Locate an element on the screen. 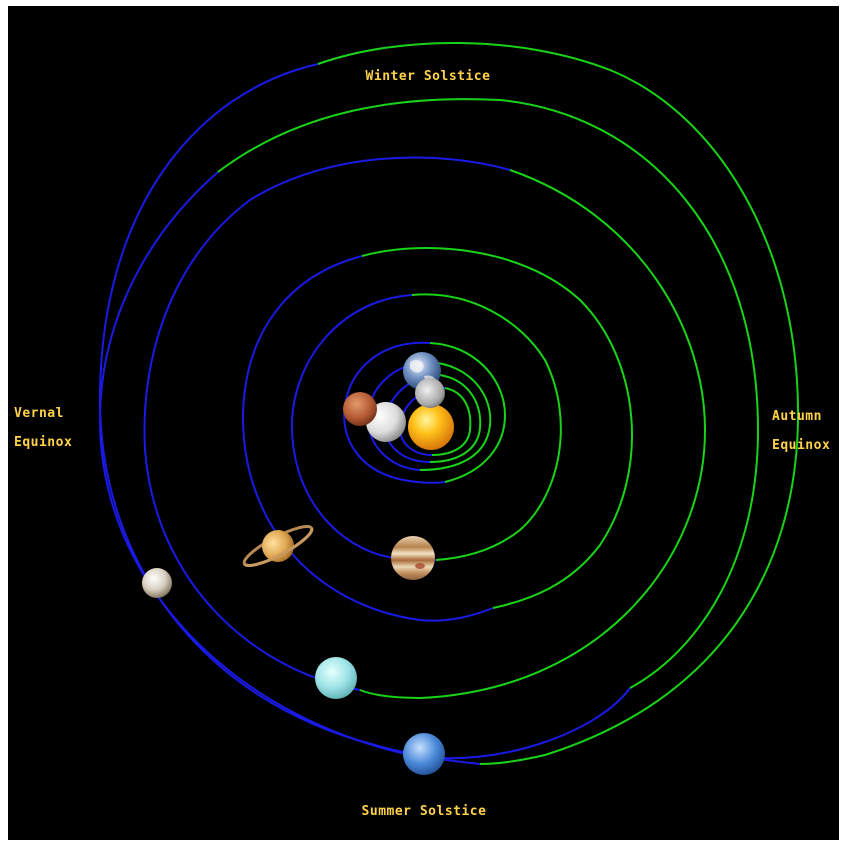 The height and width of the screenshot is (846, 843). venus-orbit-green is located at coordinates (455, 418).